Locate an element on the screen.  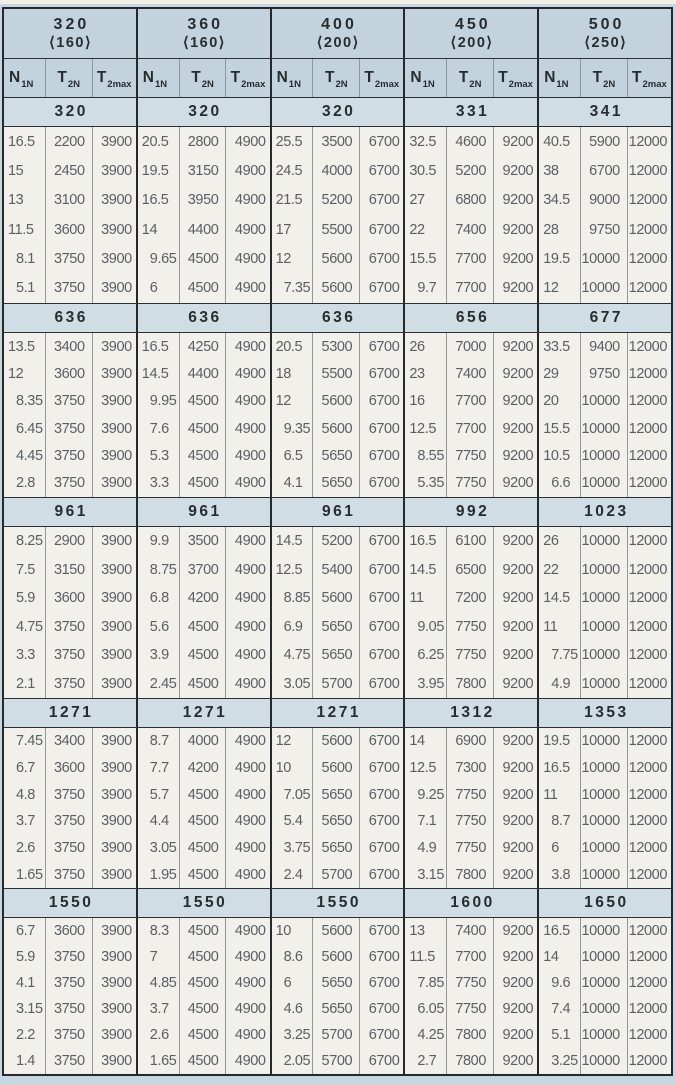
n1n-value: 12.5 is located at coordinates (423, 768).